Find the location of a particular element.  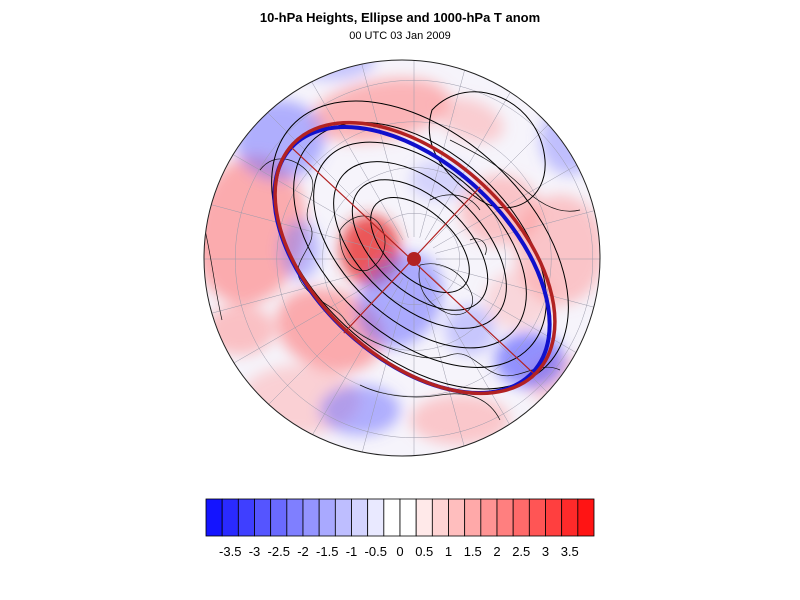

colorbar-label: -3.5 is located at coordinates (230, 551).